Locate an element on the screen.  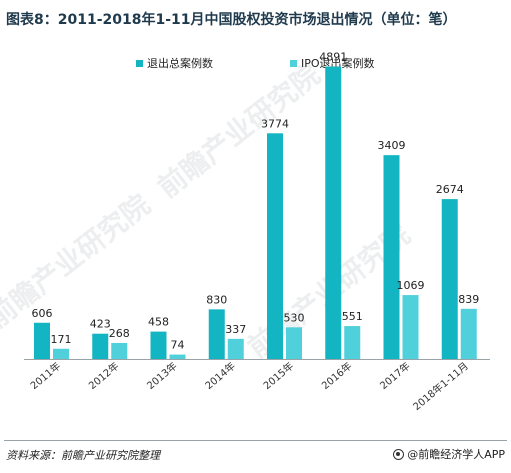
data-label: 458 is located at coordinates (158, 322).